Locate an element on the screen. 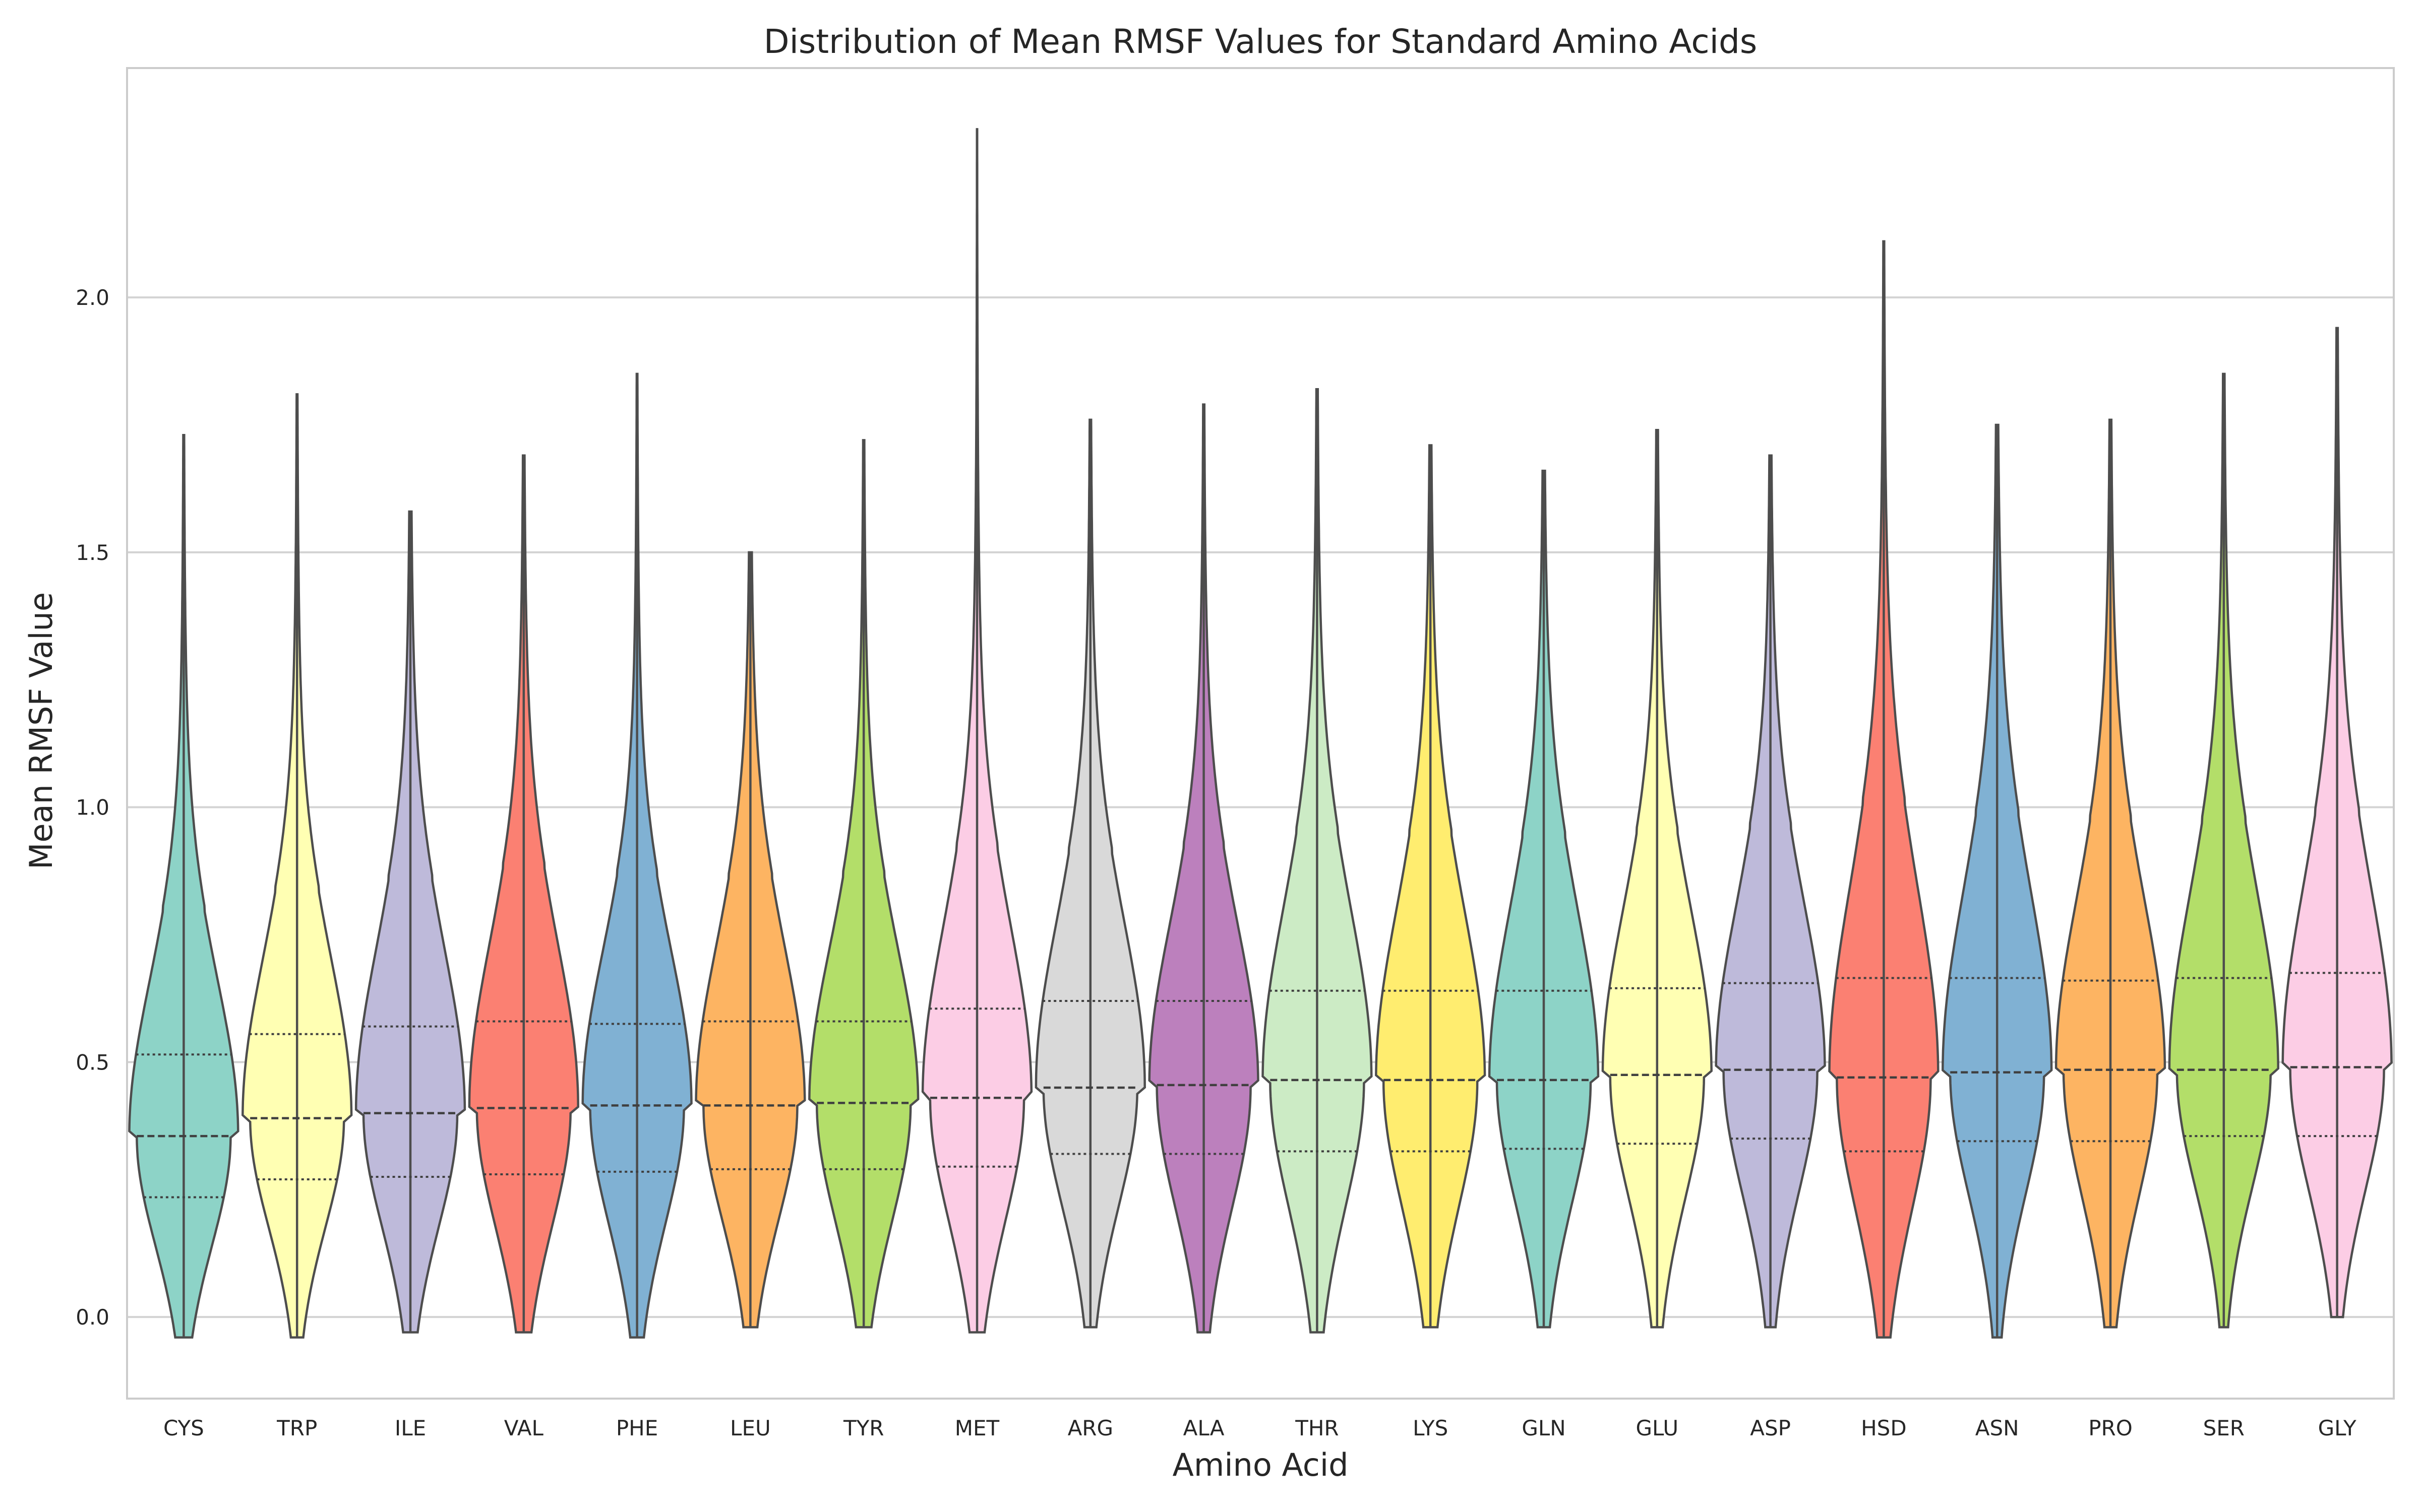 The height and width of the screenshot is (1512, 2420). x-tick-label: GLU is located at coordinates (1657, 1428).